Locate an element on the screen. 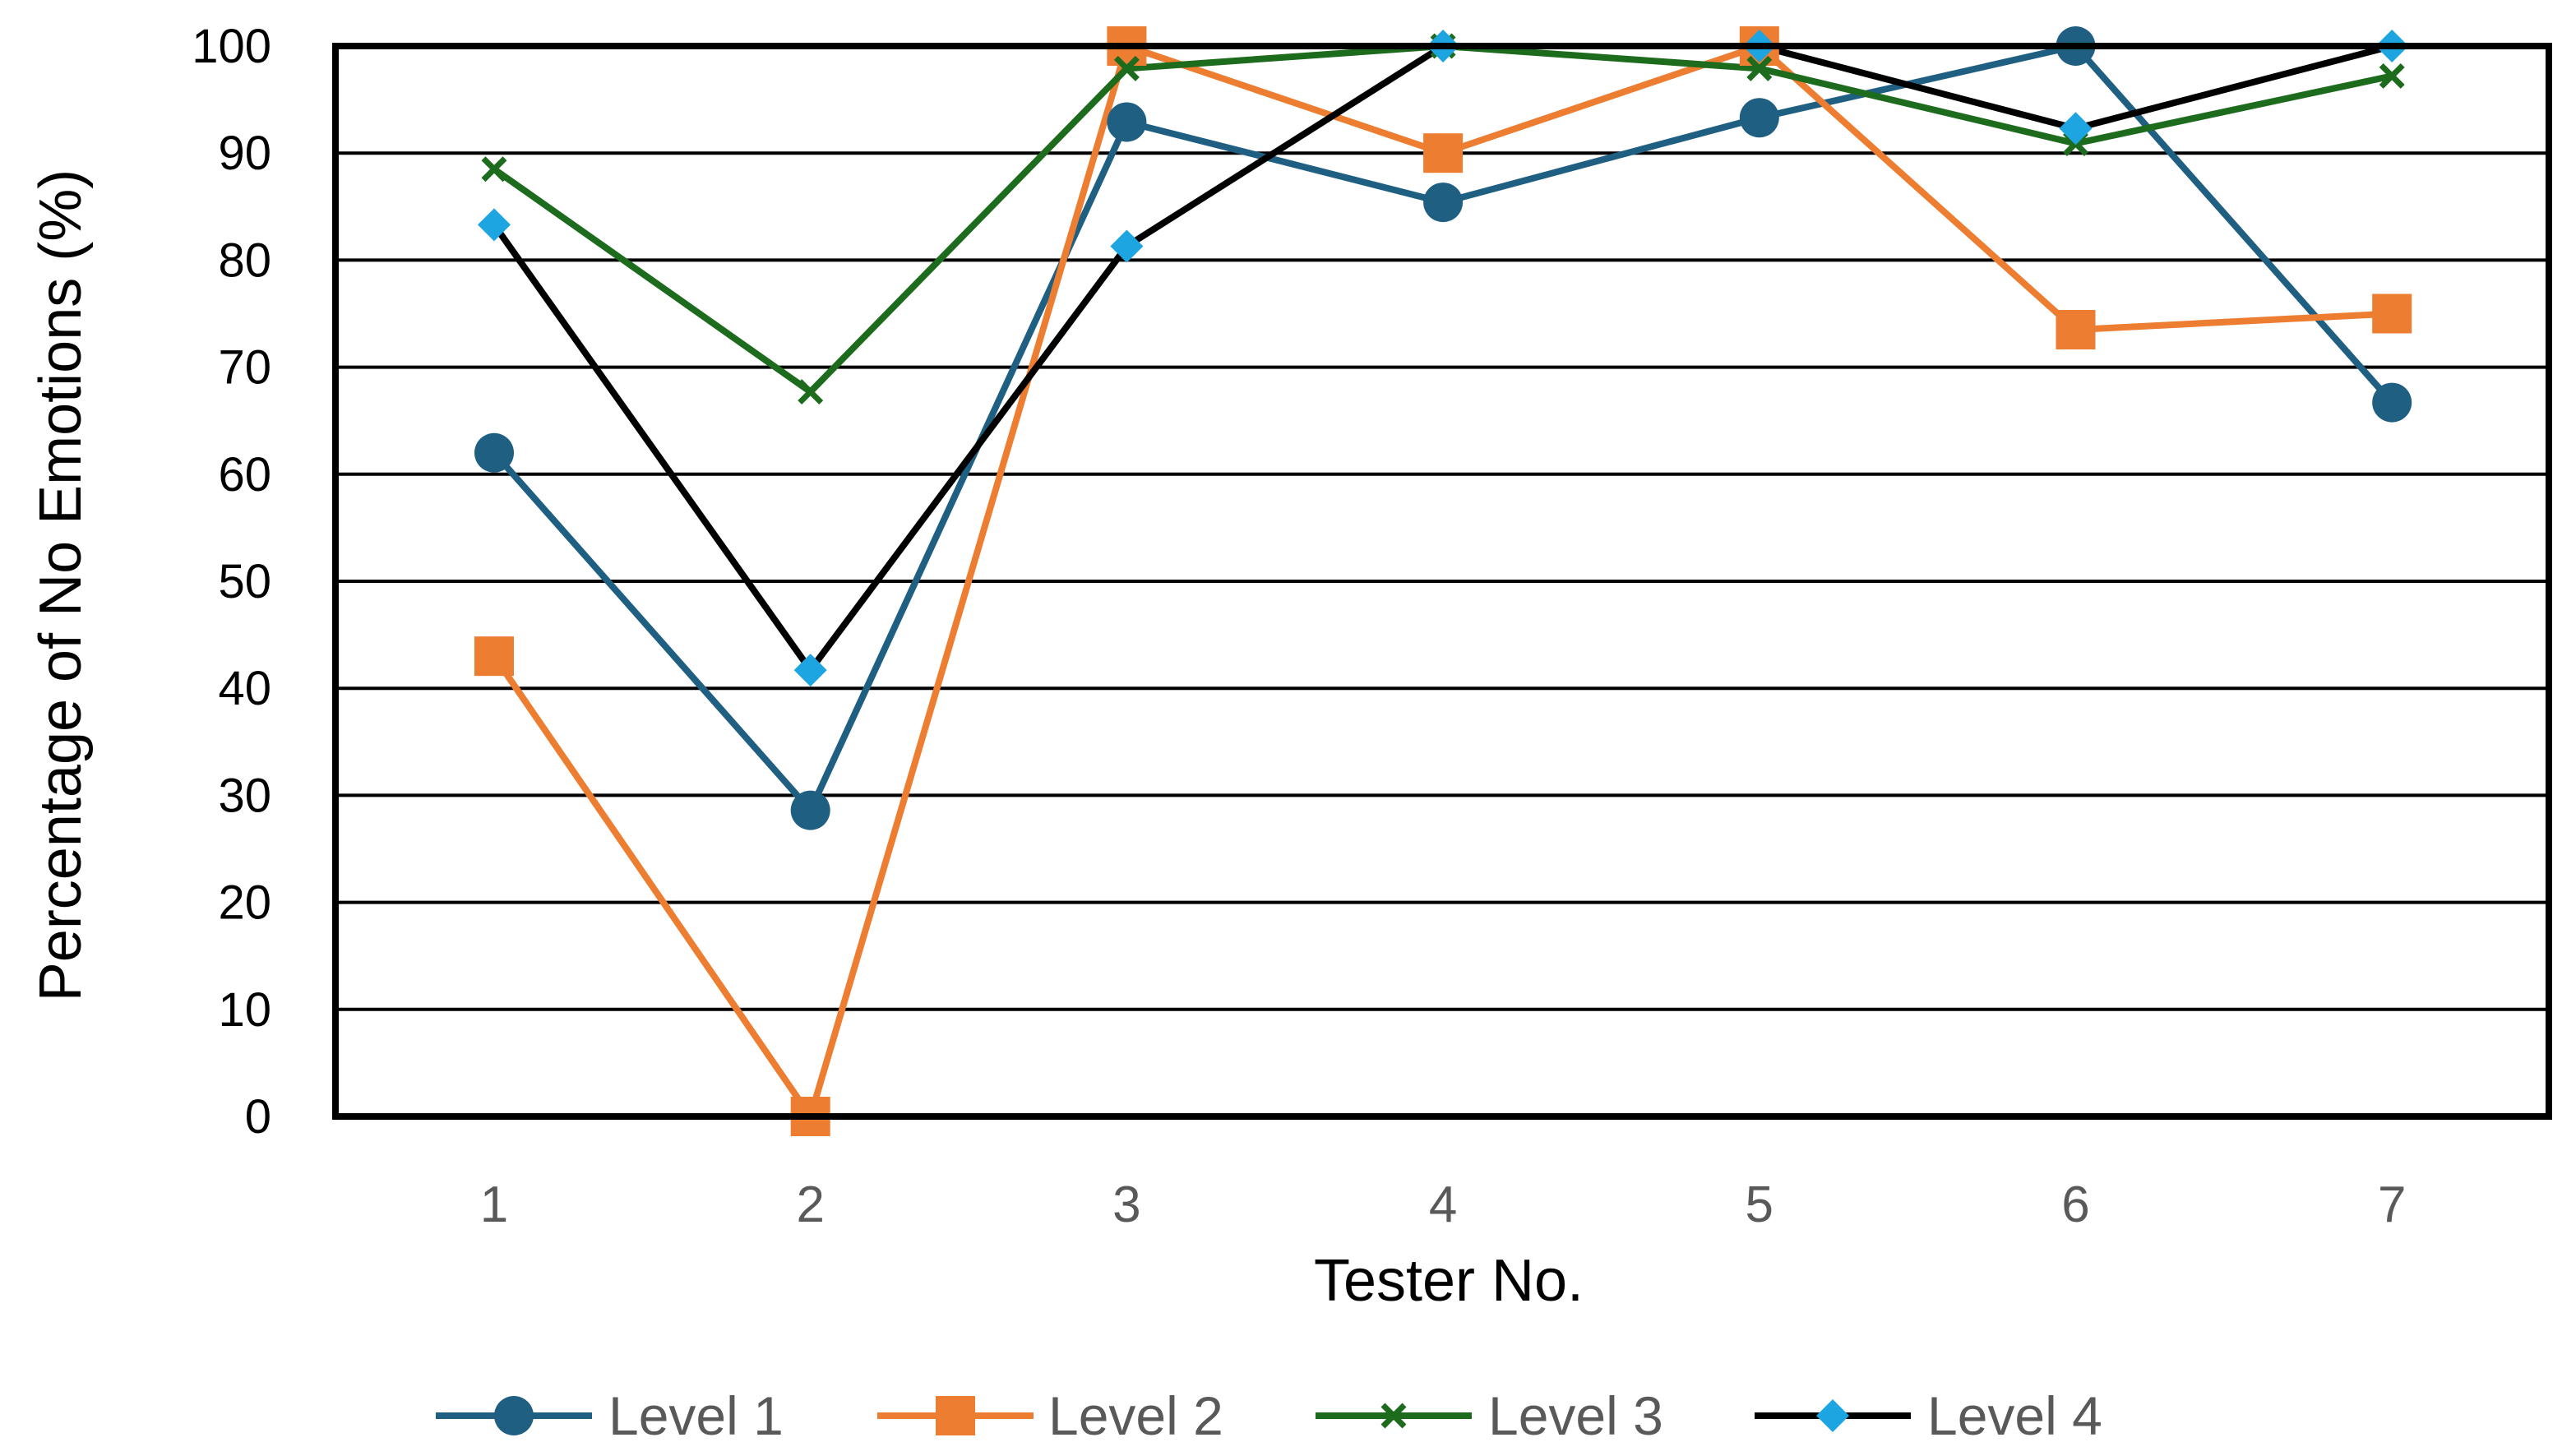  x-axis-title: Tester No. is located at coordinates (1449, 1281).